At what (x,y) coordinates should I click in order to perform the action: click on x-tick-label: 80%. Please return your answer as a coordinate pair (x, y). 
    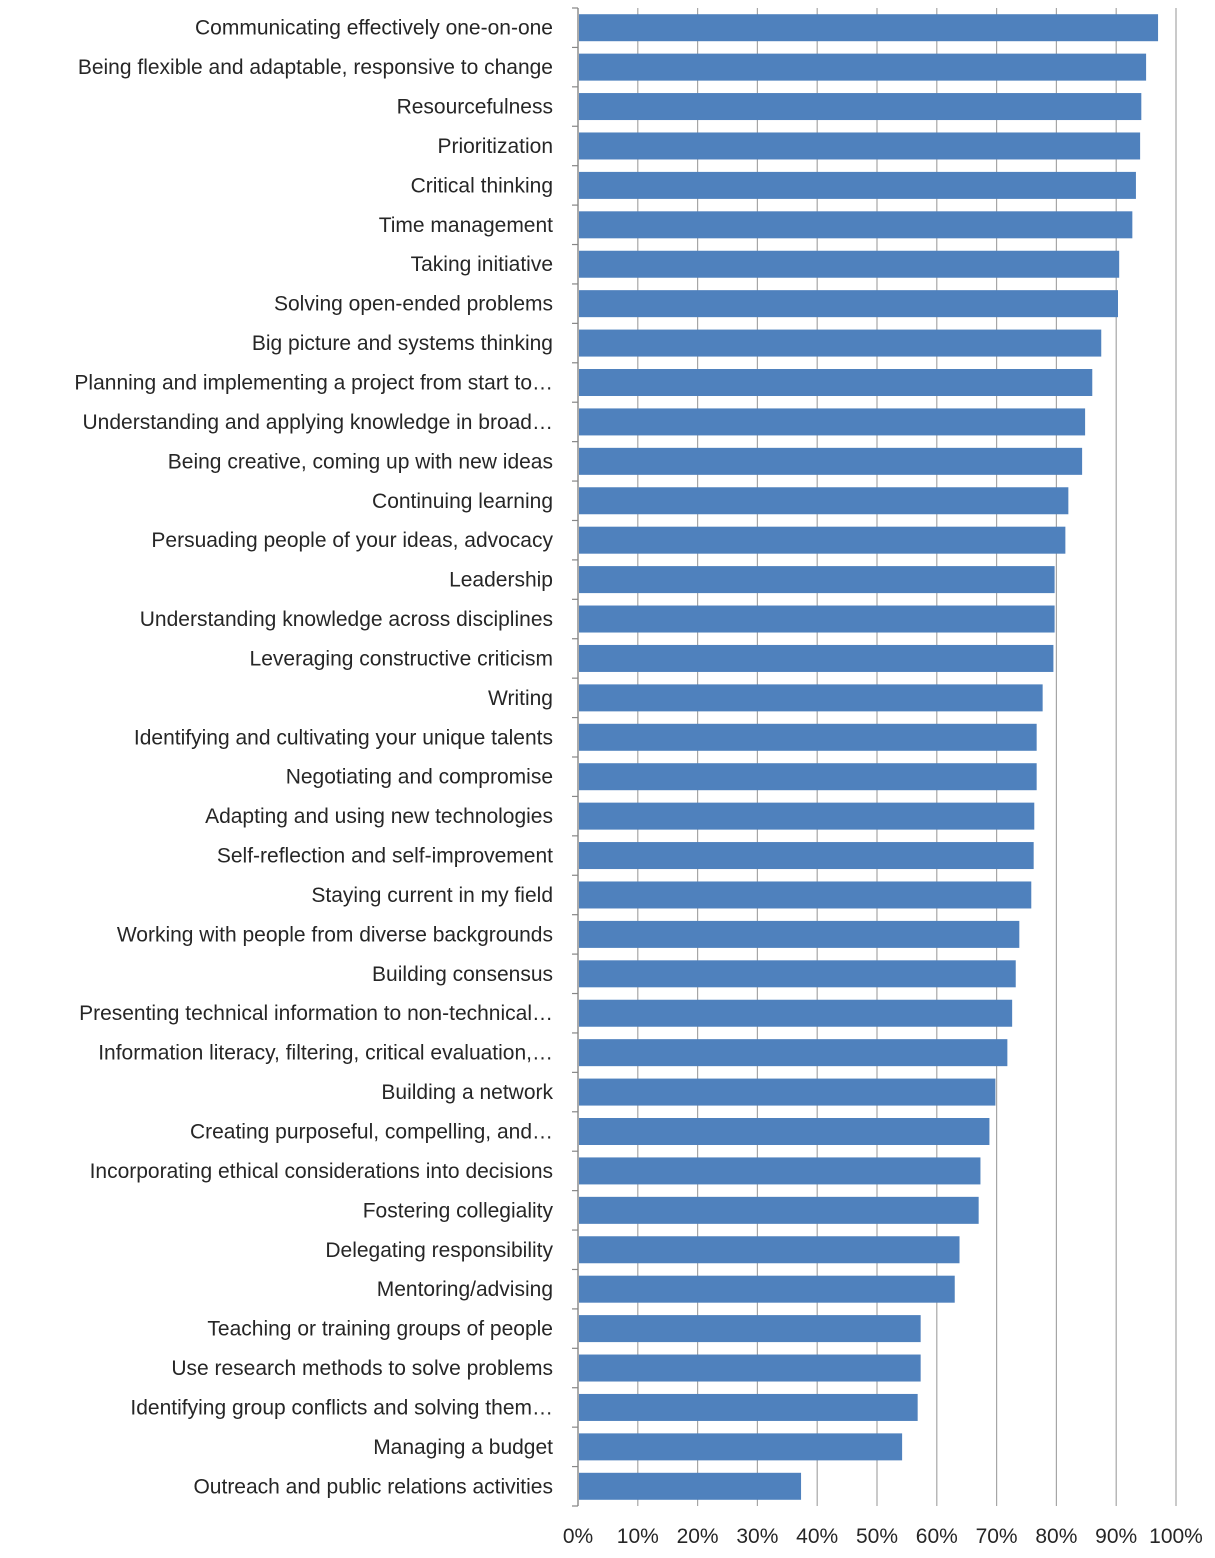
    Looking at the image, I should click on (1056, 1536).